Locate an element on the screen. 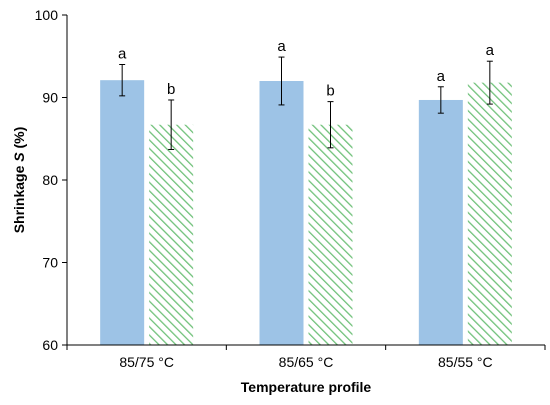  significance-label-2-2: b is located at coordinates (330, 91).